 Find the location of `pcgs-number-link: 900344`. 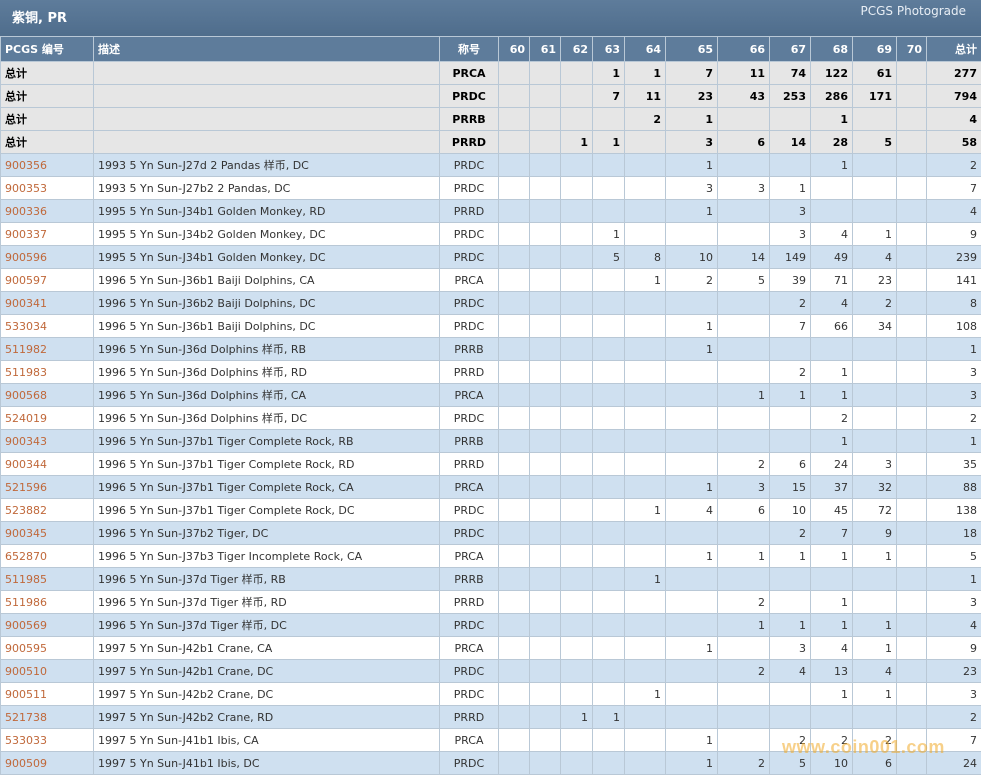

pcgs-number-link: 900344 is located at coordinates (26, 464).